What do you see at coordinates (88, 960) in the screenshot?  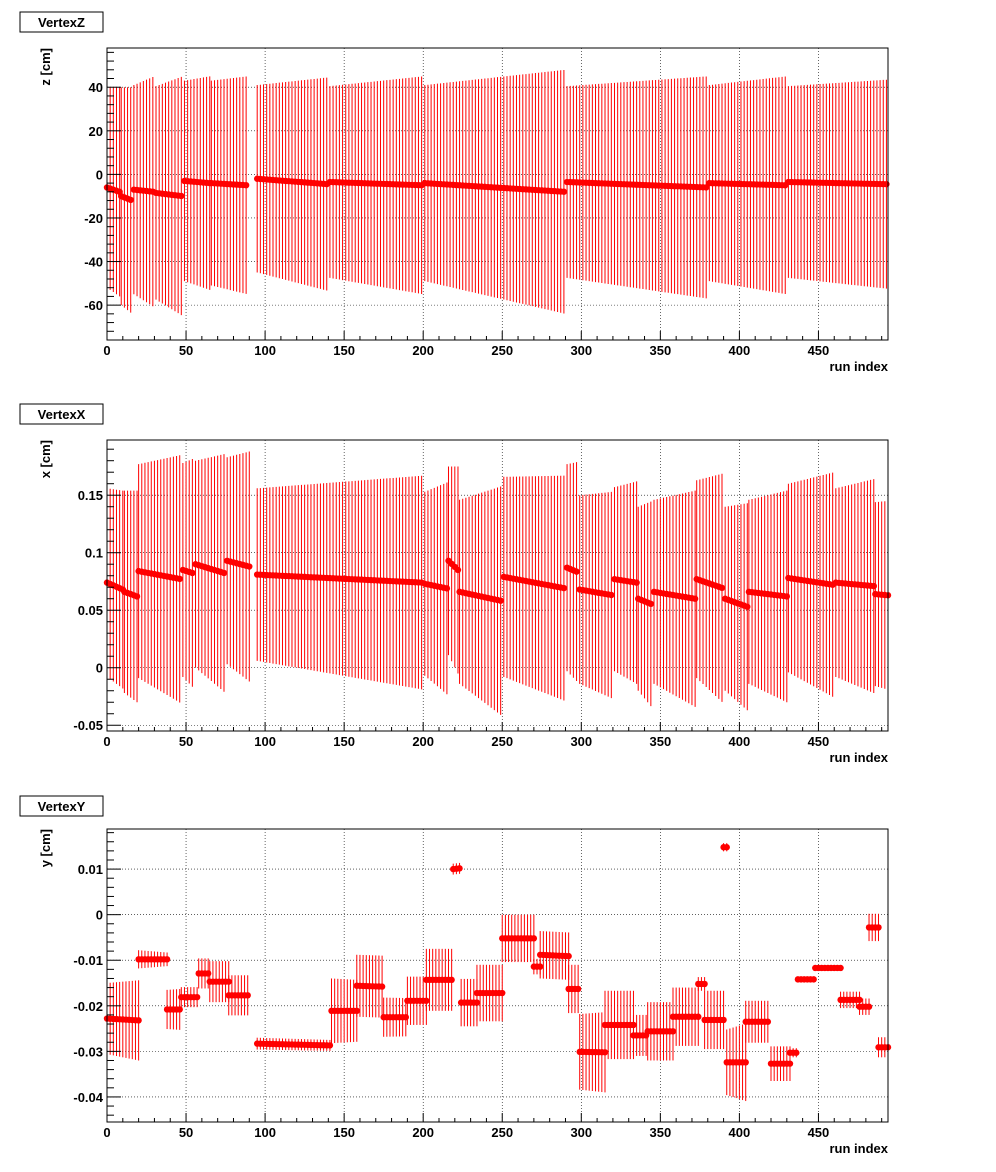 I see `y-tick-label: -0.01` at bounding box center [88, 960].